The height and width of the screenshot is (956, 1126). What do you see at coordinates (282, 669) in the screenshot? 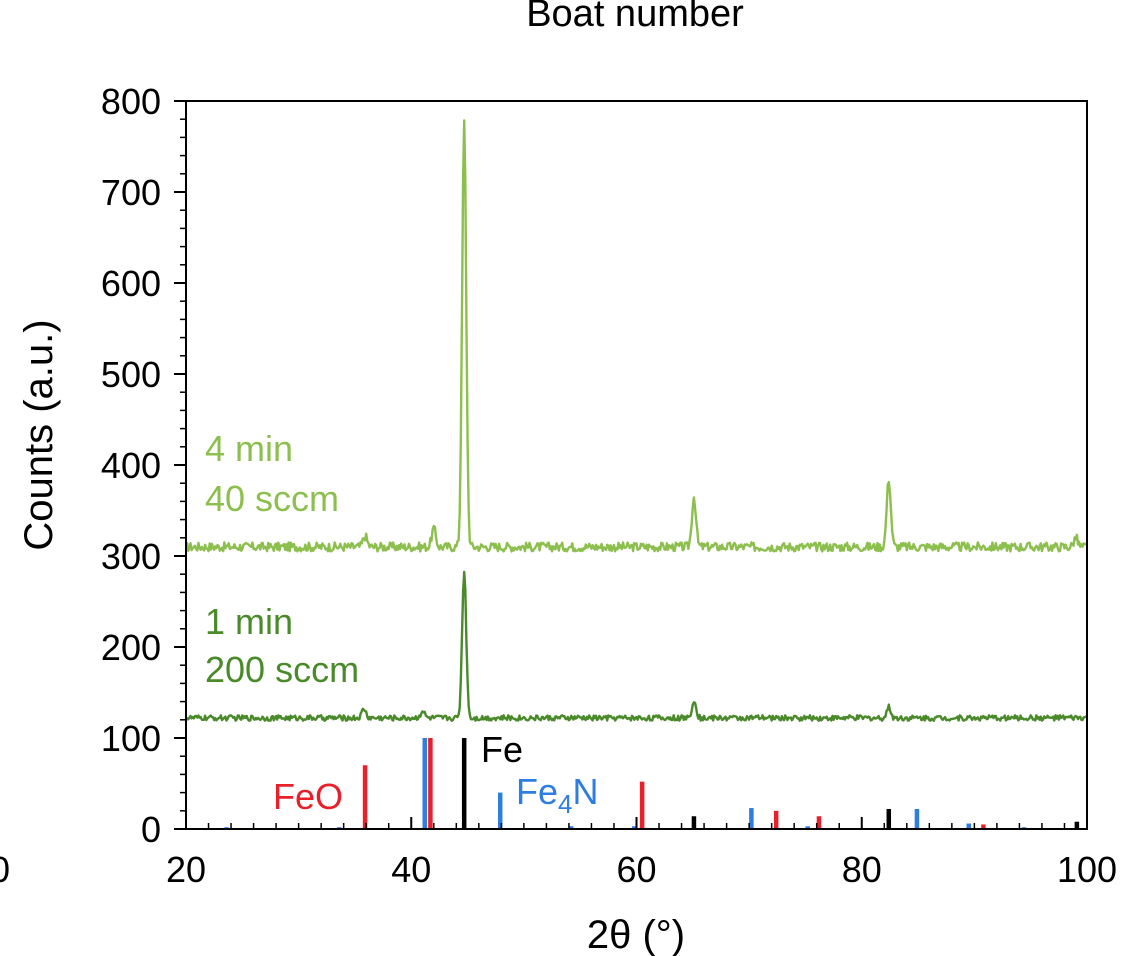
I see `series-label-1min-line2: 200 sccm` at bounding box center [282, 669].